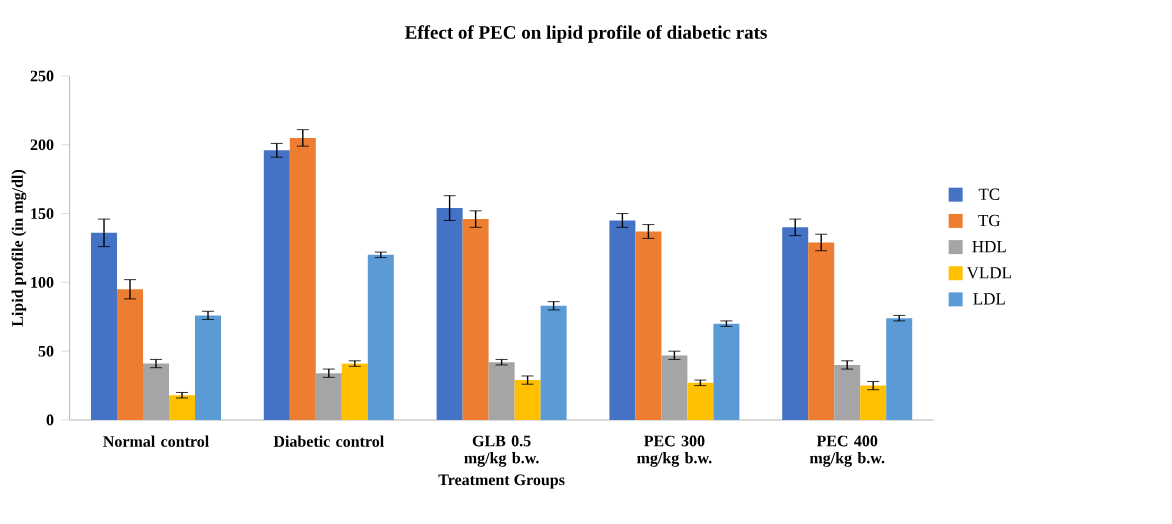  Describe the element at coordinates (989, 194) in the screenshot. I see `legend-label: TC` at that location.